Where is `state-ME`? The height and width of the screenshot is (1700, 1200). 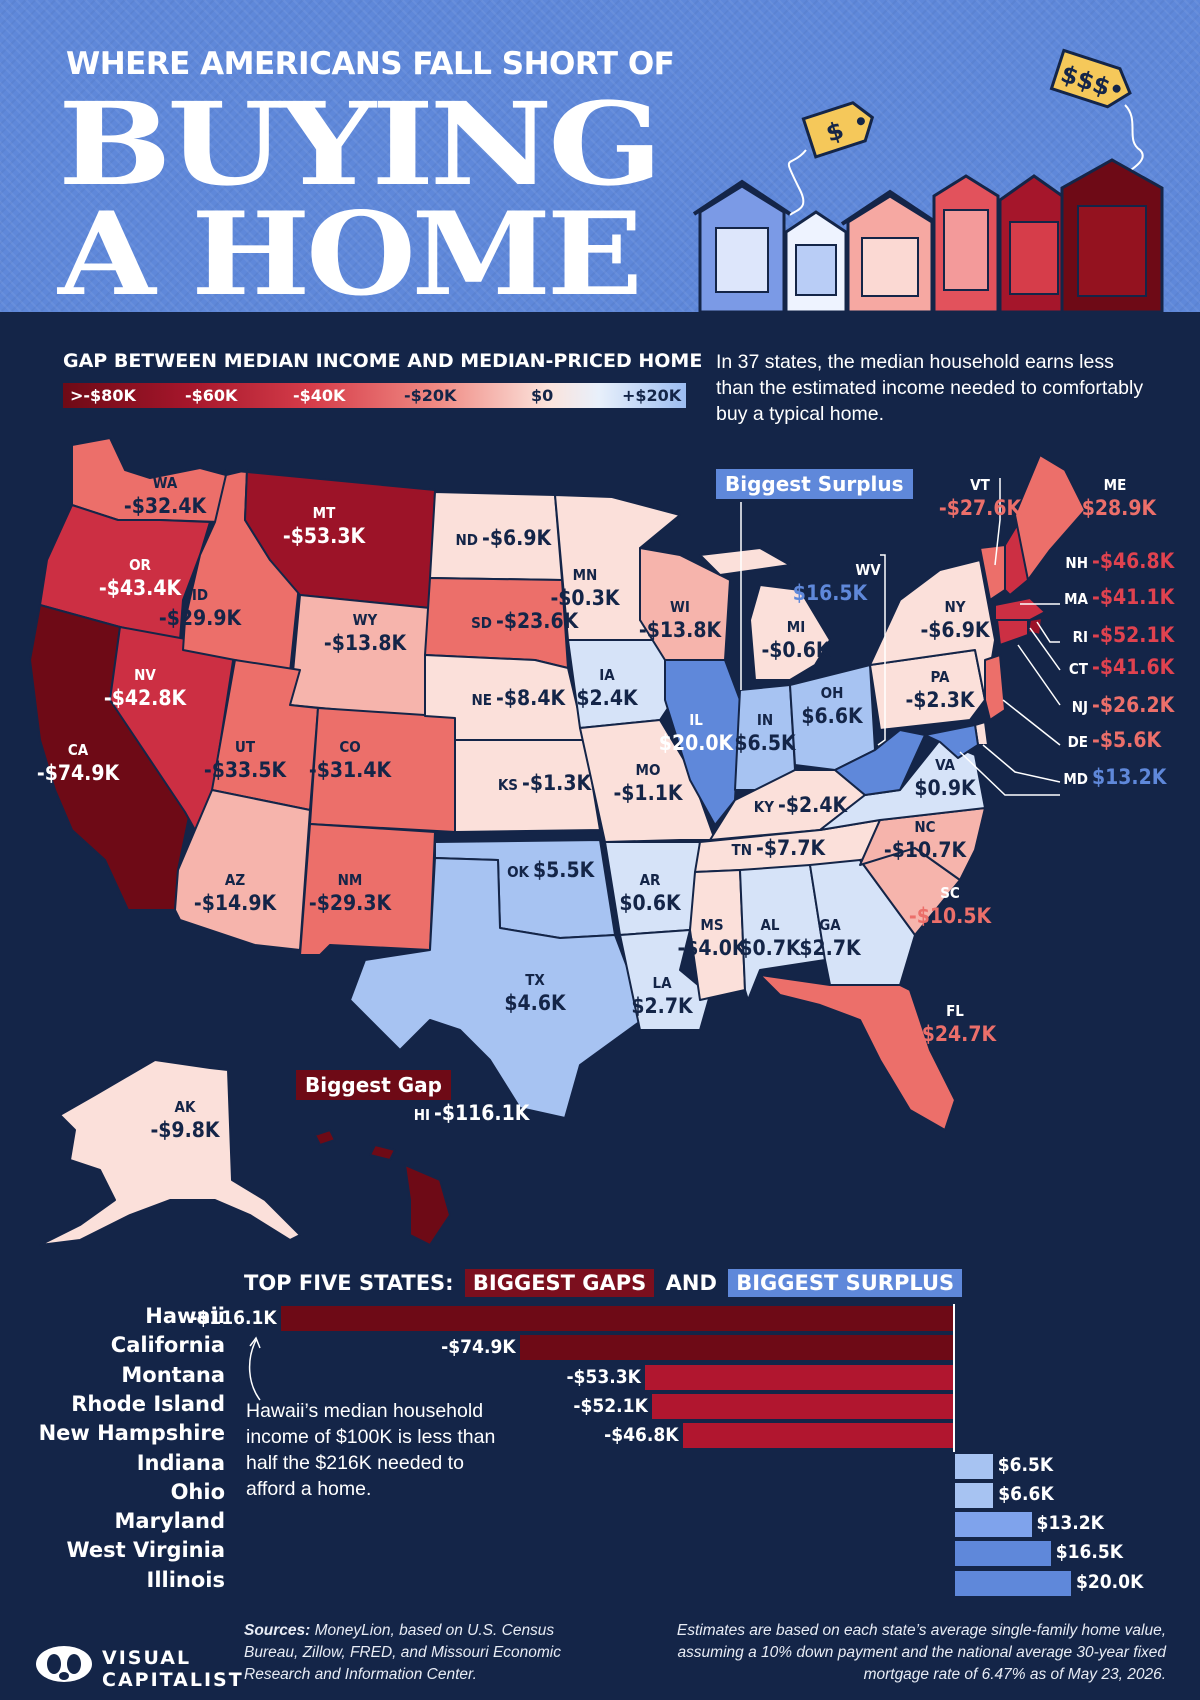 state-ME is located at coordinates (1050, 517).